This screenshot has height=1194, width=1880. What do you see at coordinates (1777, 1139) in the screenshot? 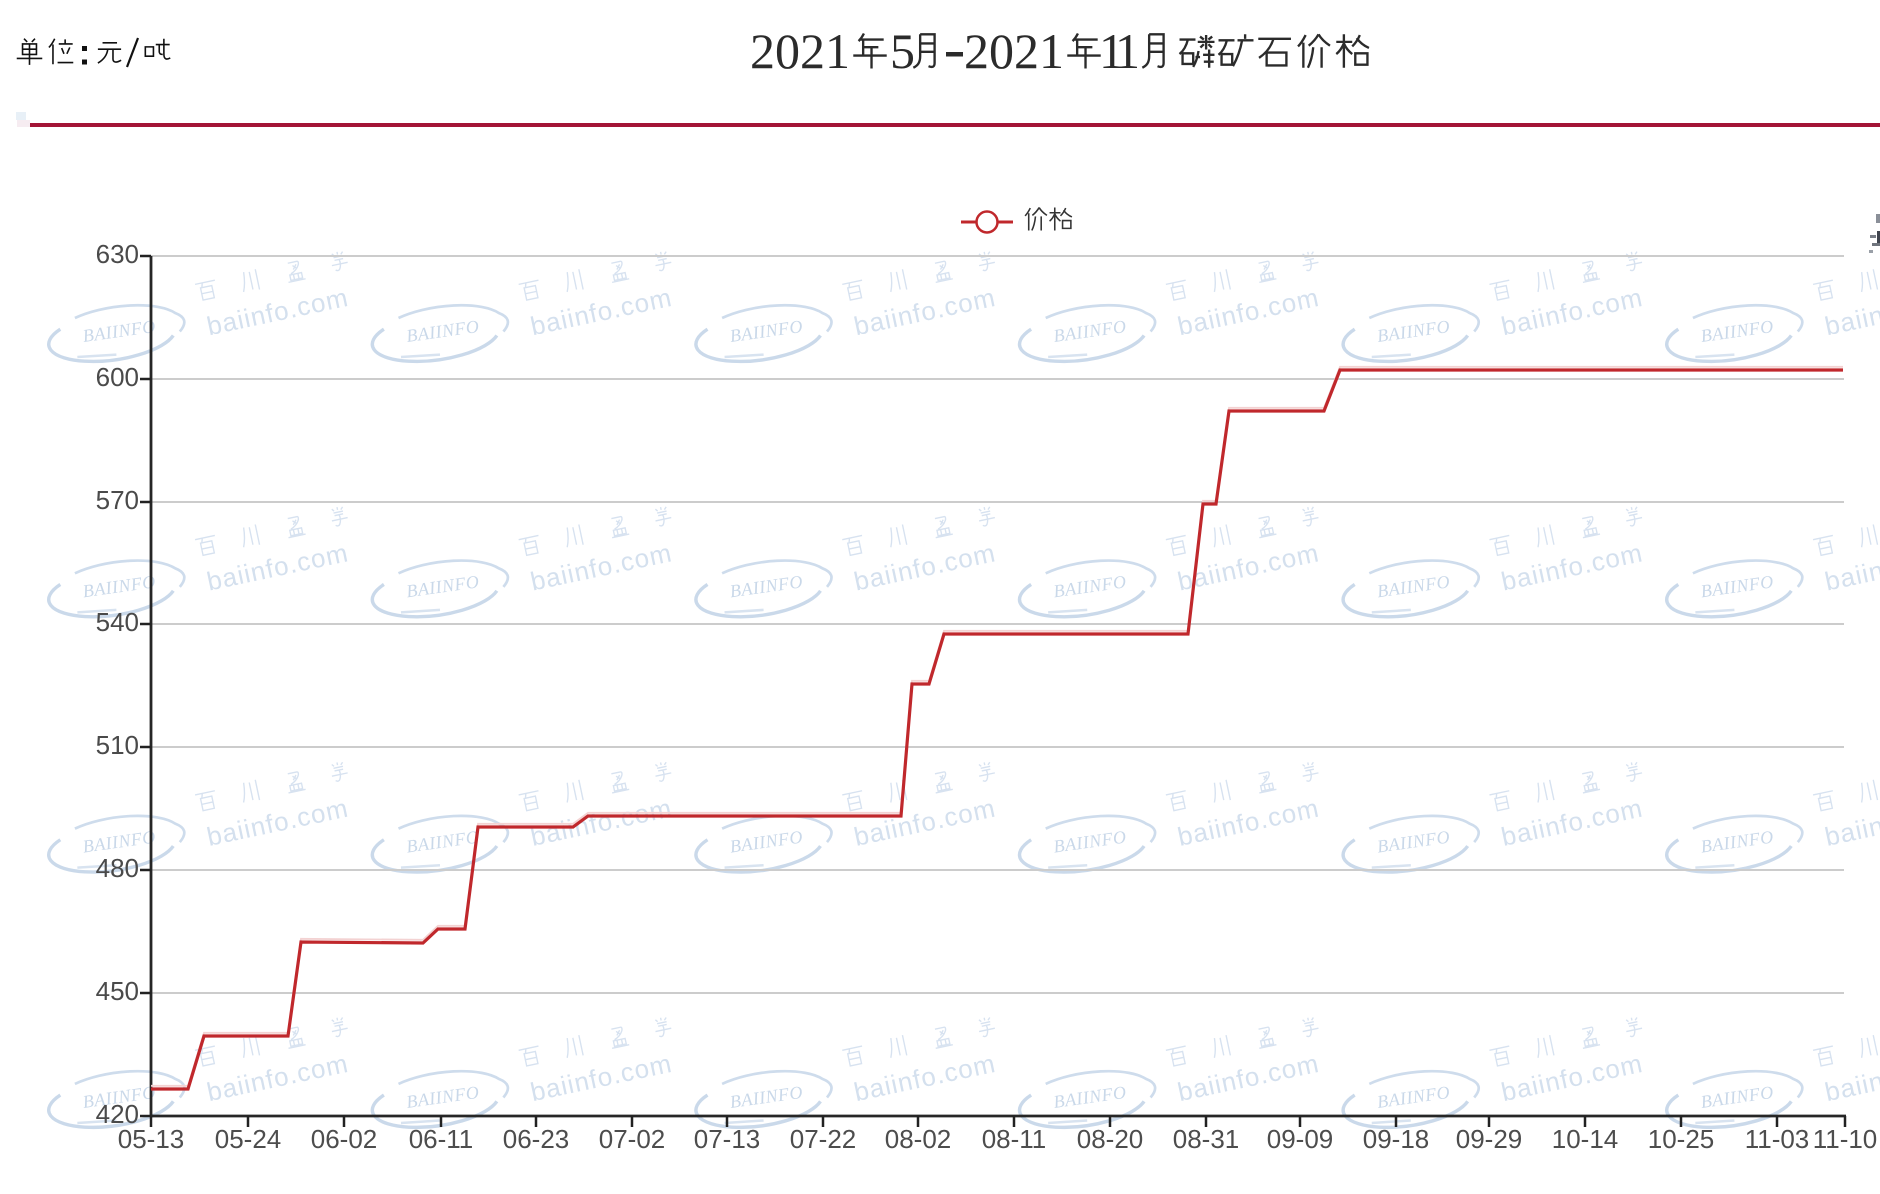
I see `svg-text: 11-03` at bounding box center [1777, 1139].